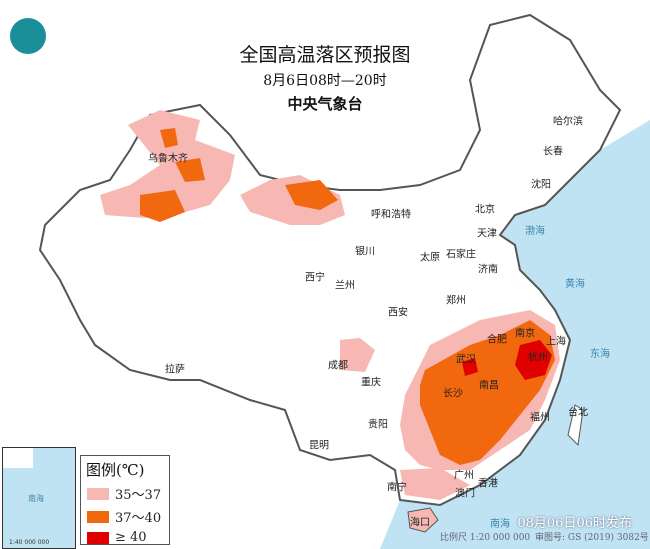 The height and width of the screenshot is (549, 650). I want to click on city-label: 澳门, so click(465, 494).